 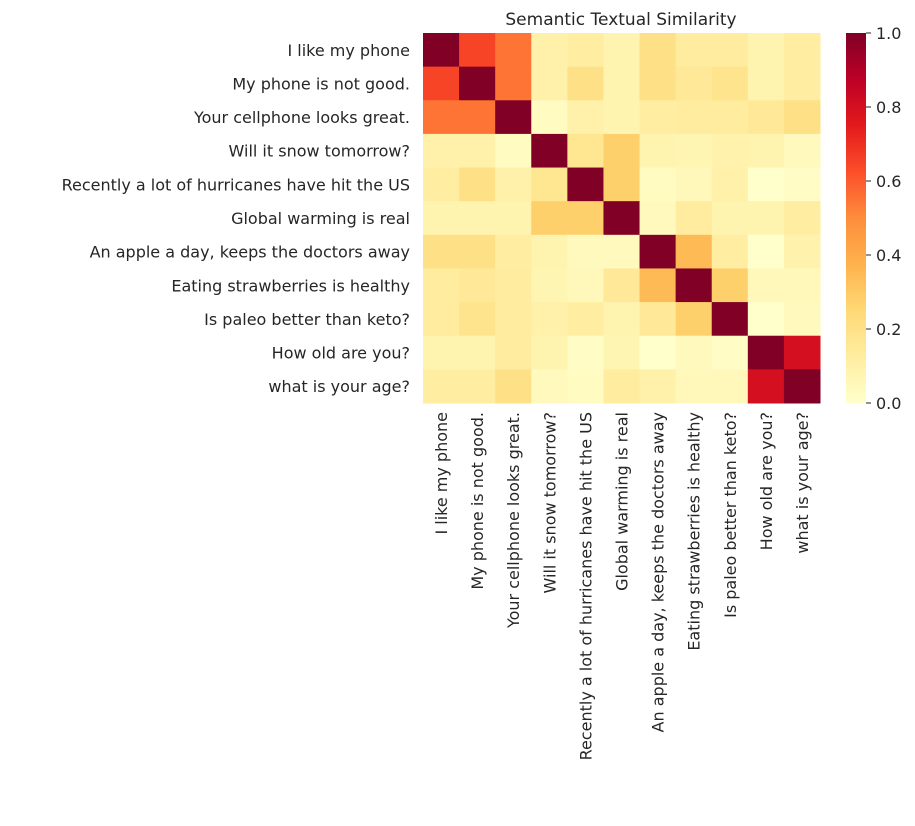 What do you see at coordinates (620, 20) in the screenshot?
I see `chart-title: Semantic Textual Similarity` at bounding box center [620, 20].